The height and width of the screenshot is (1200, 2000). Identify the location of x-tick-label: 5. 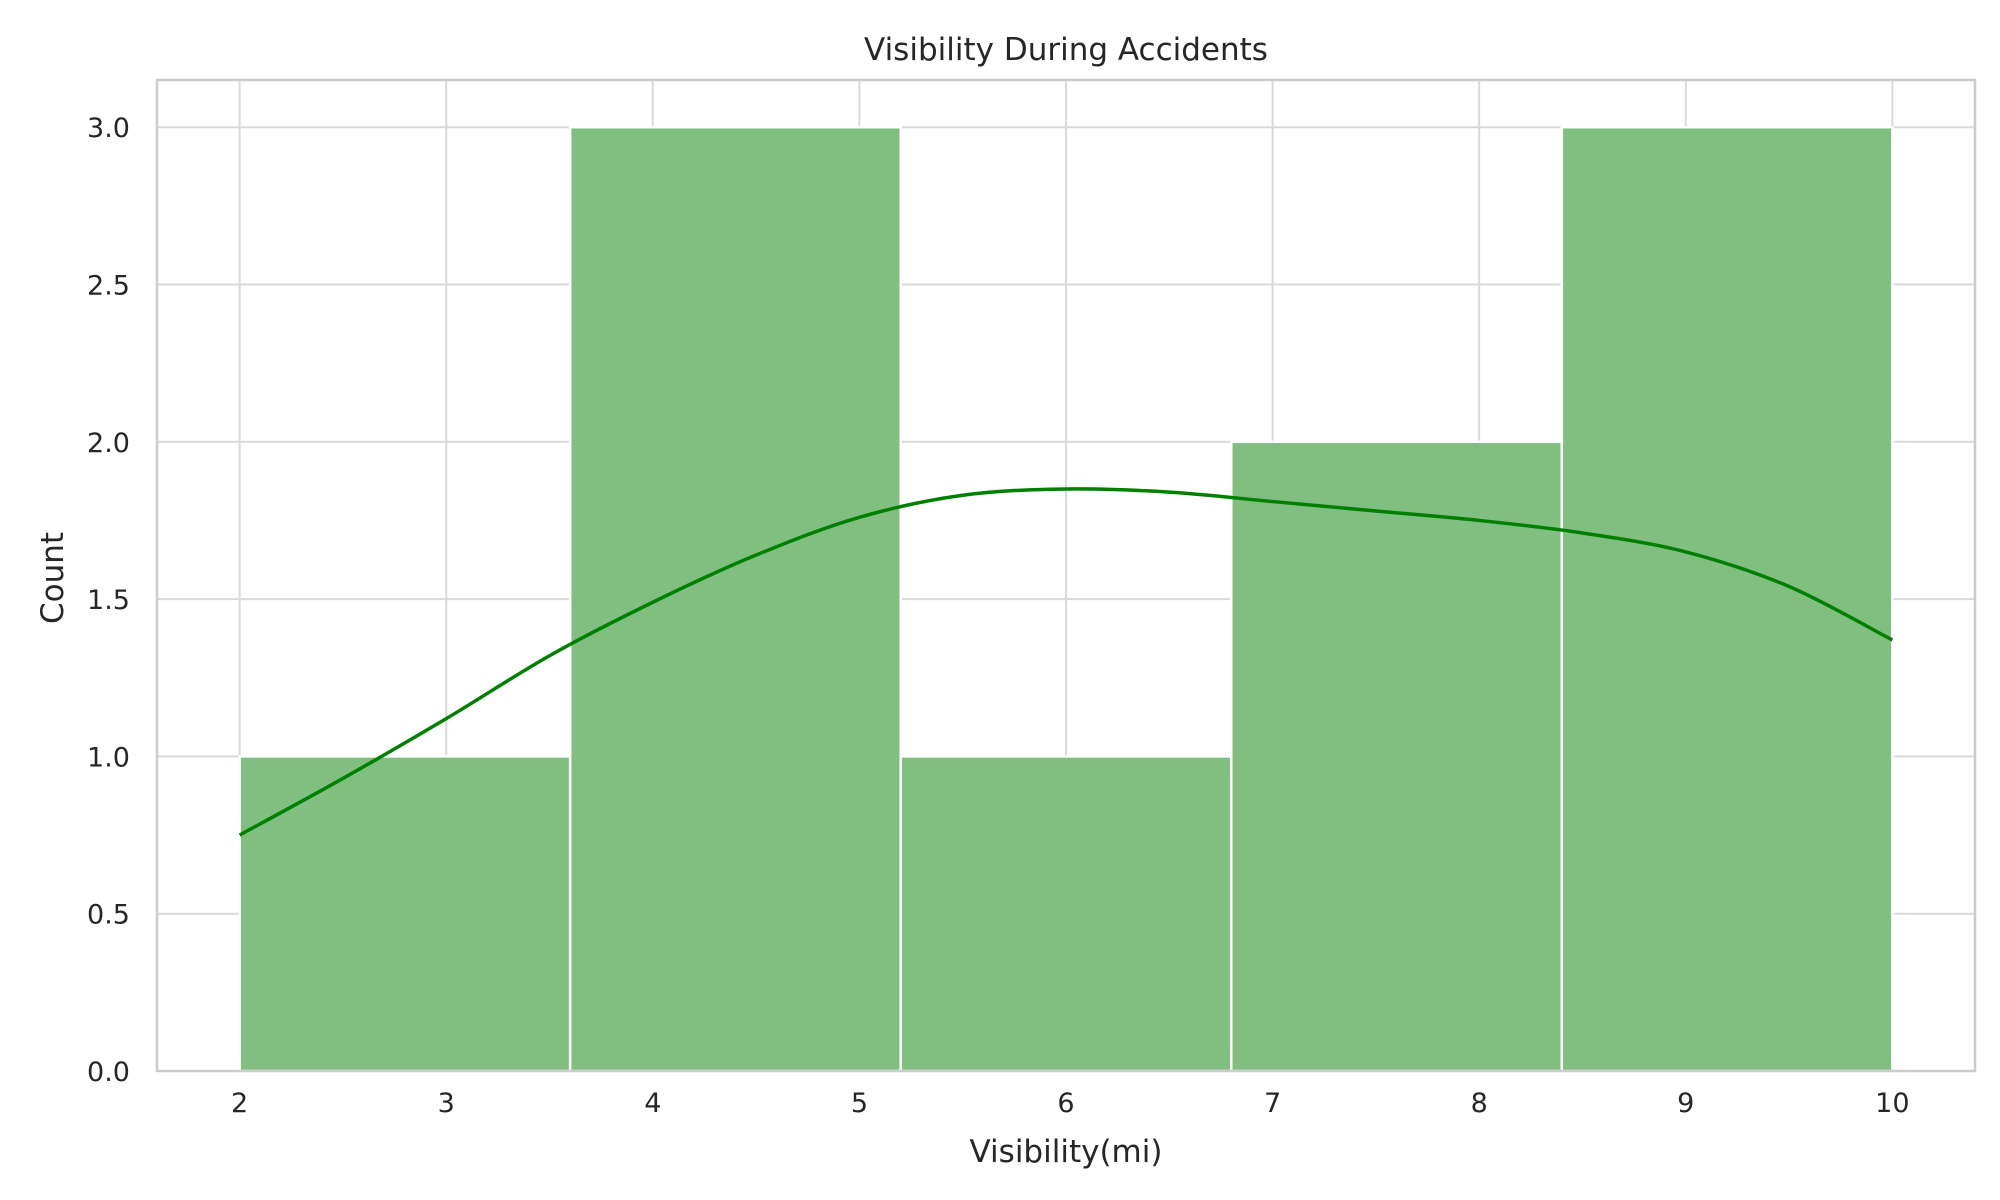
(859, 1103).